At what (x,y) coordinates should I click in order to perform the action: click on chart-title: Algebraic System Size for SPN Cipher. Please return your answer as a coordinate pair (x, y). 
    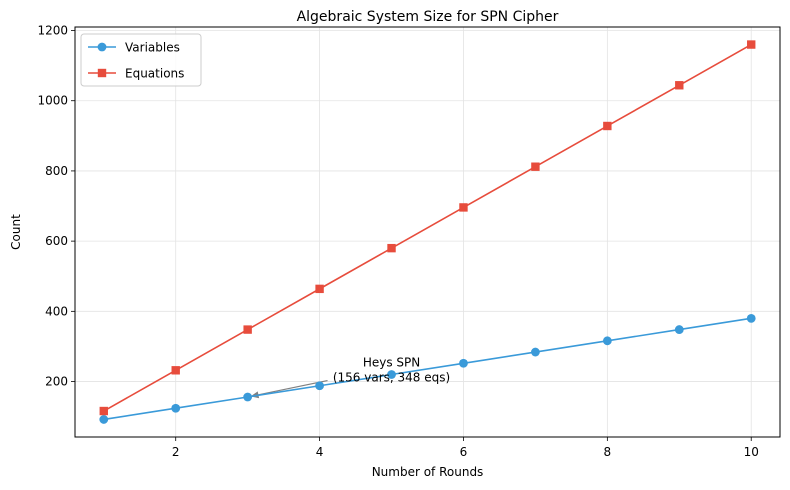
    Looking at the image, I should click on (428, 17).